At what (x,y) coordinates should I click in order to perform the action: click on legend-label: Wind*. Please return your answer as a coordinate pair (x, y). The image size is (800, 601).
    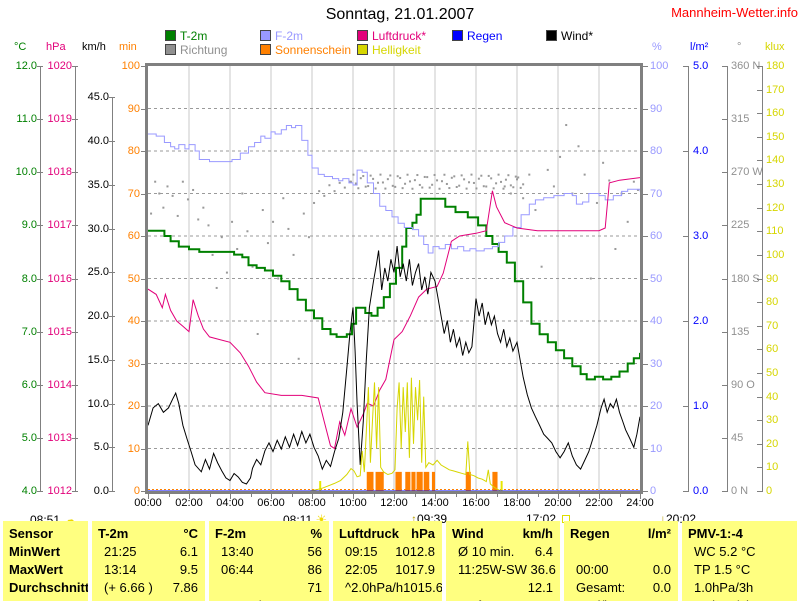
    Looking at the image, I should click on (577, 36).